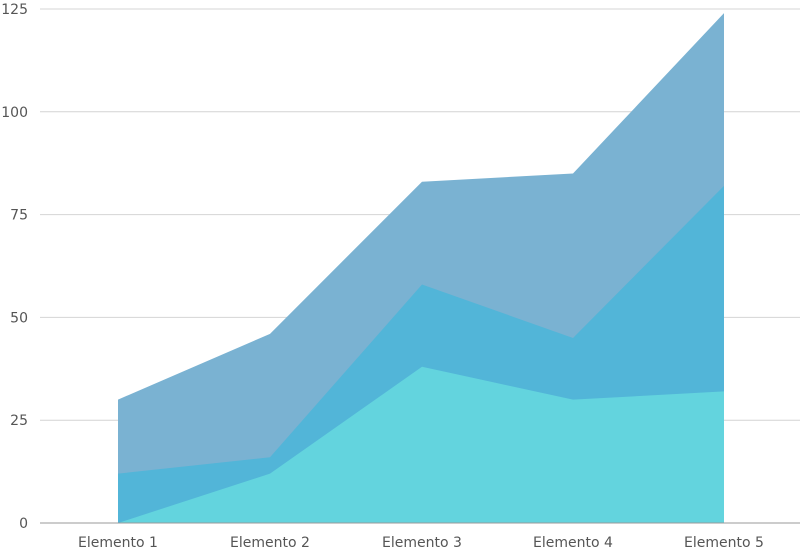 The width and height of the screenshot is (800, 550). I want to click on x-tick-label: Elemento 5, so click(724, 542).